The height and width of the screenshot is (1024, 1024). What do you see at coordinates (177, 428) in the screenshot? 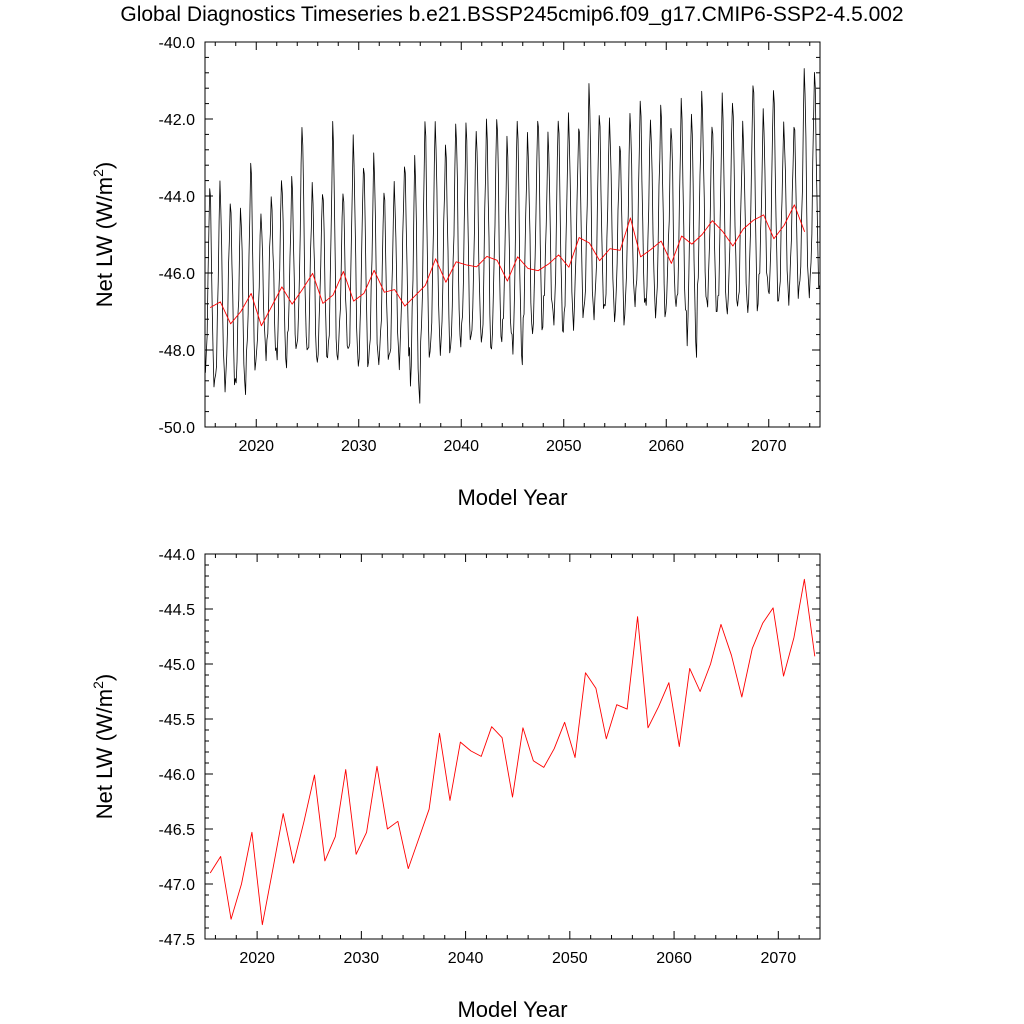
I see `top-y-tick-label: -50.0` at bounding box center [177, 428].